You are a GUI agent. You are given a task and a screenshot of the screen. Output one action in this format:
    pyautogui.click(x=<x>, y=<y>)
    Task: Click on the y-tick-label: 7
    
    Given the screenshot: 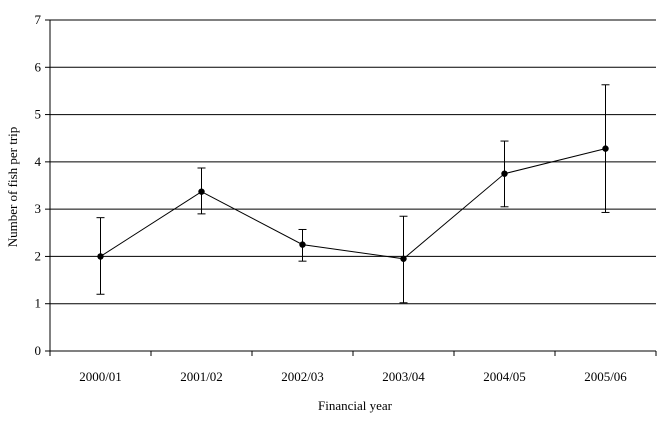 What is the action you would take?
    pyautogui.click(x=38, y=19)
    